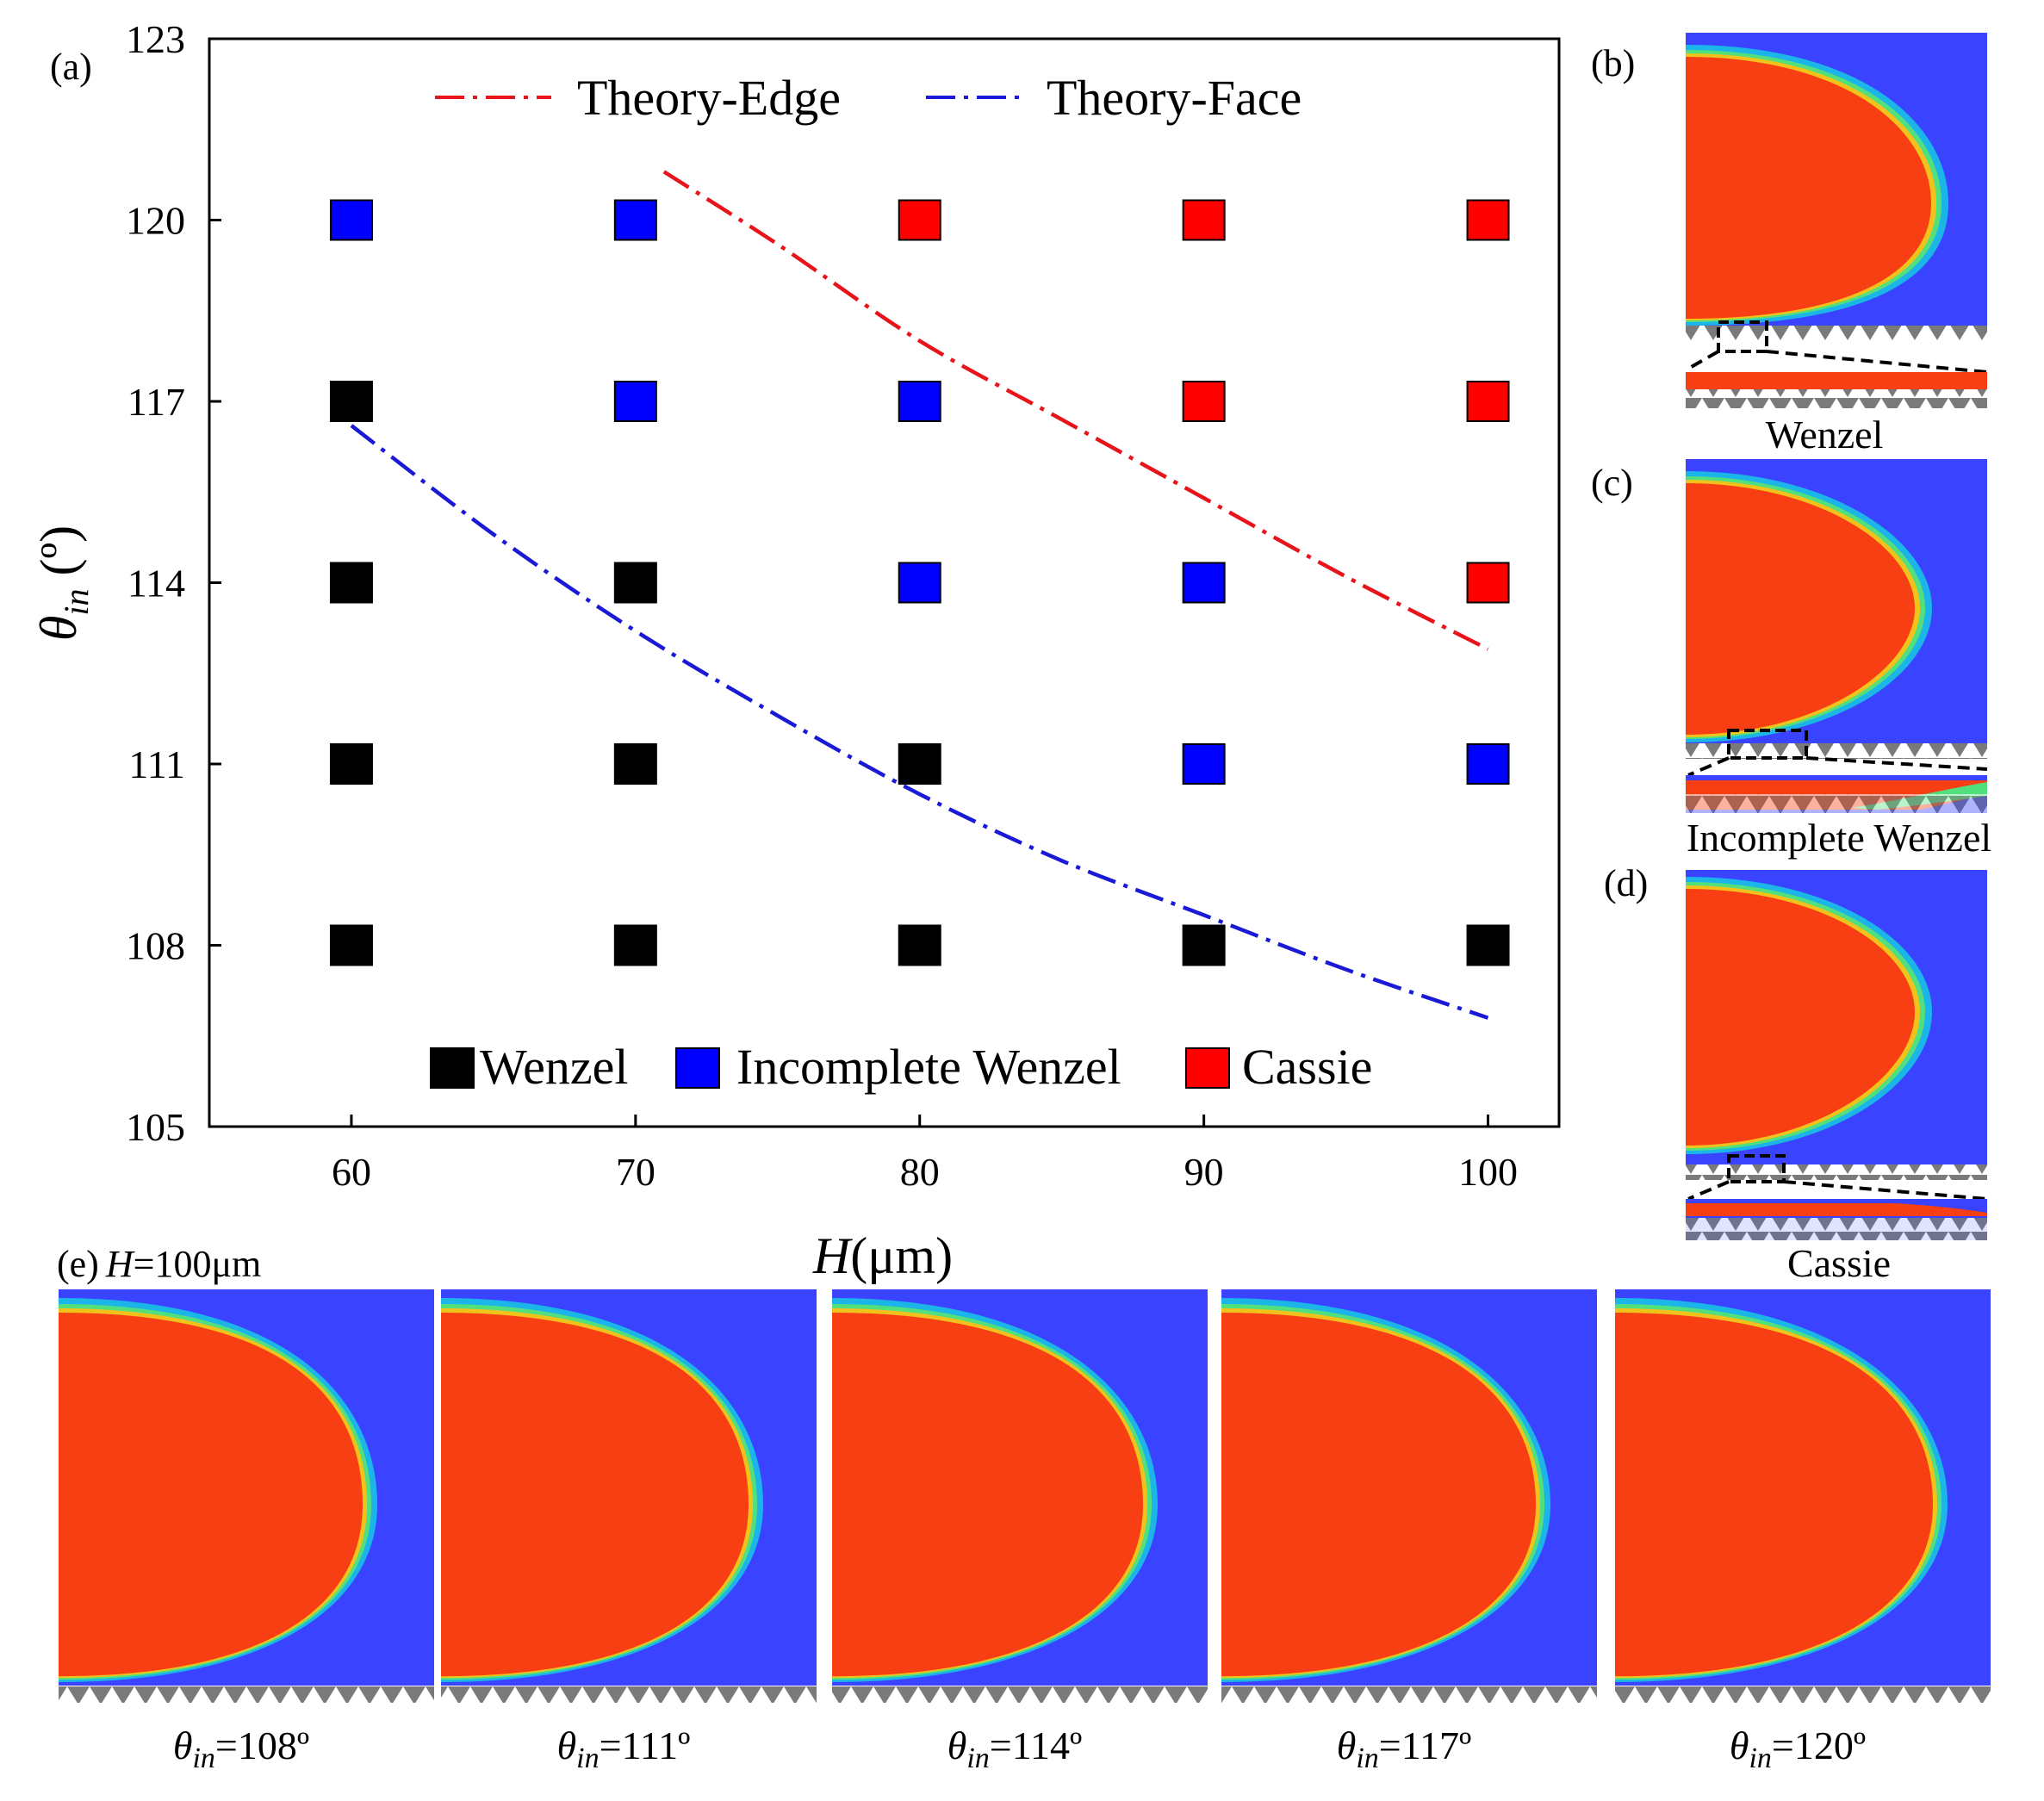 This screenshot has height=1801, width=2044. Describe the element at coordinates (1207, 1068) in the screenshot. I see `legend-marker-cassie` at that location.